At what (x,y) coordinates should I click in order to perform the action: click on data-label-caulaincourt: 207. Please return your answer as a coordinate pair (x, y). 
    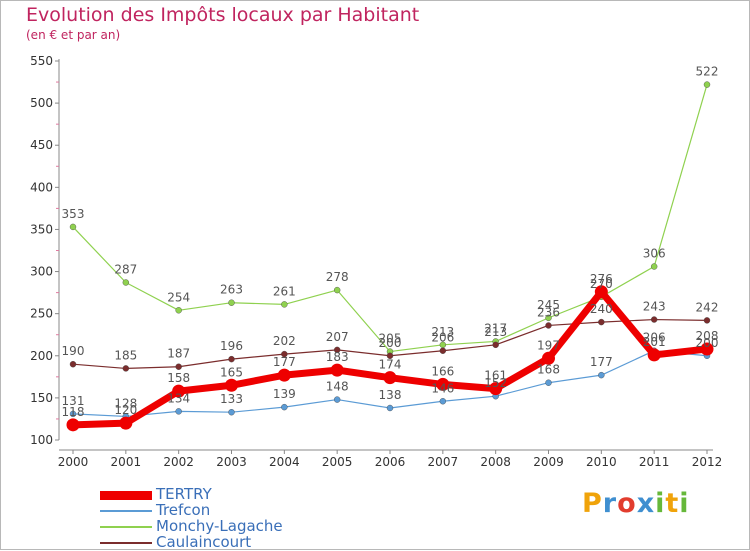
    Looking at the image, I should click on (337, 337).